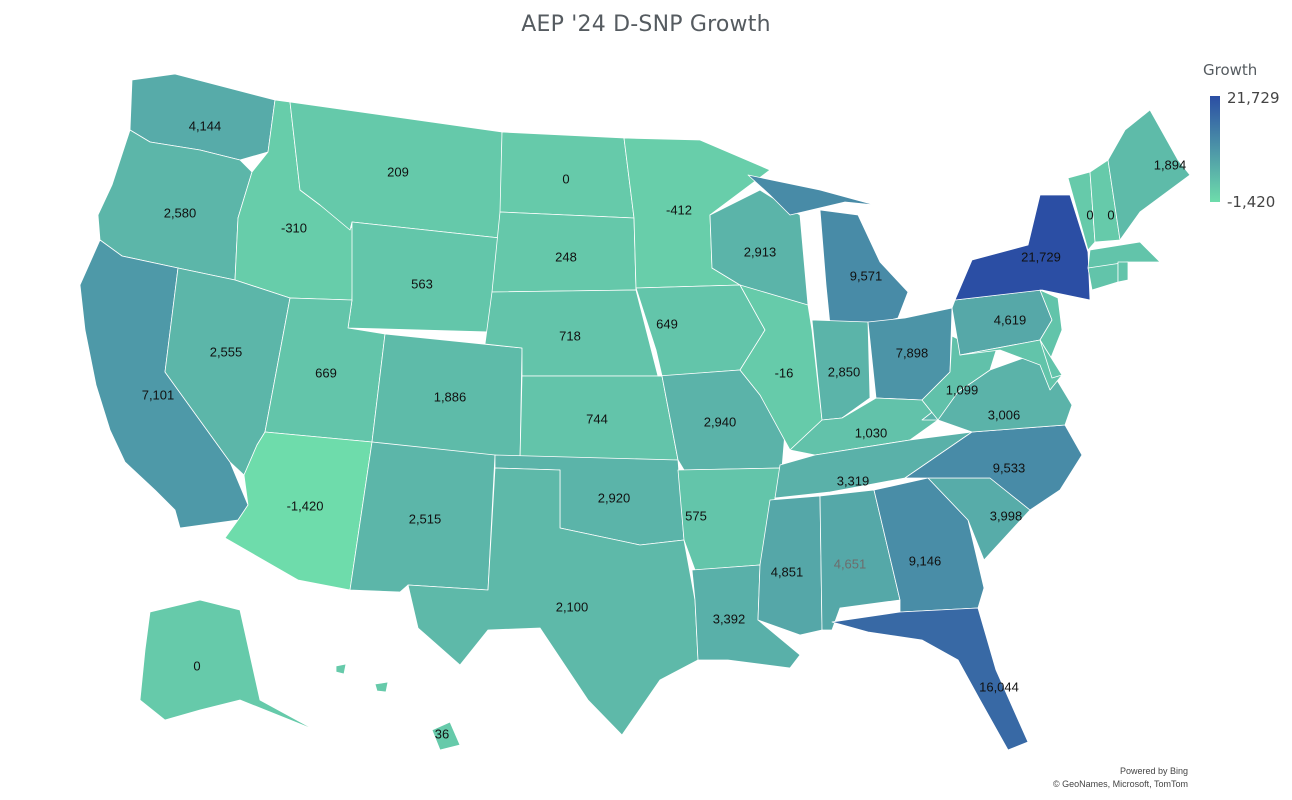 The width and height of the screenshot is (1292, 800). I want to click on state-mi, so click(828, 250).